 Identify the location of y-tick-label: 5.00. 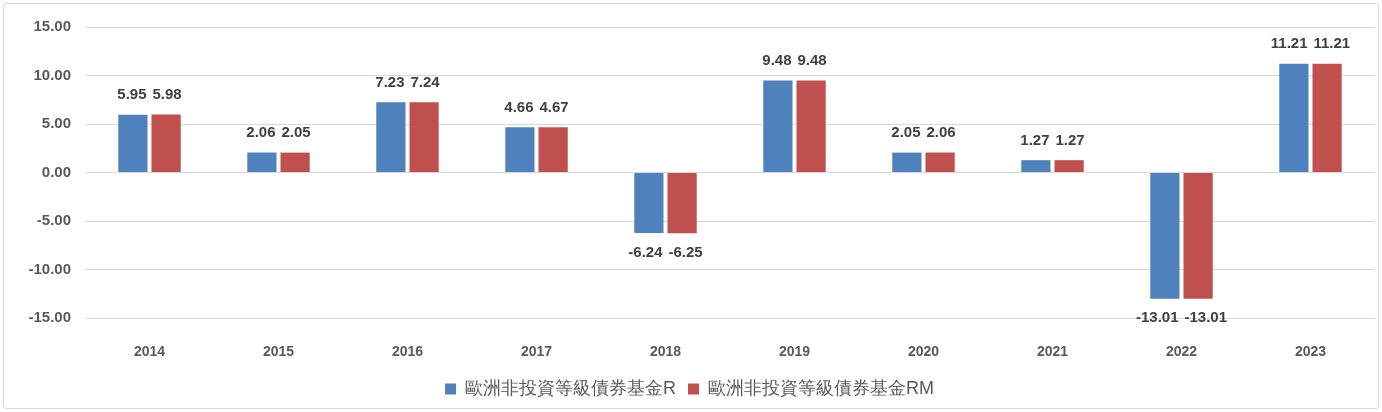
(56, 123).